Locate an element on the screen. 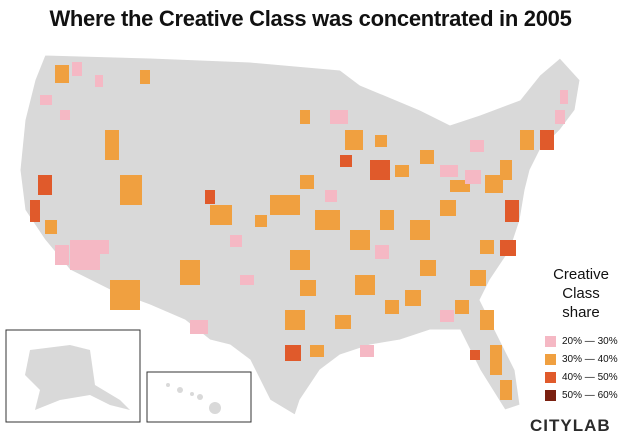 The image size is (621, 445). legend-title: Creative Class share is located at coordinates (581, 293).